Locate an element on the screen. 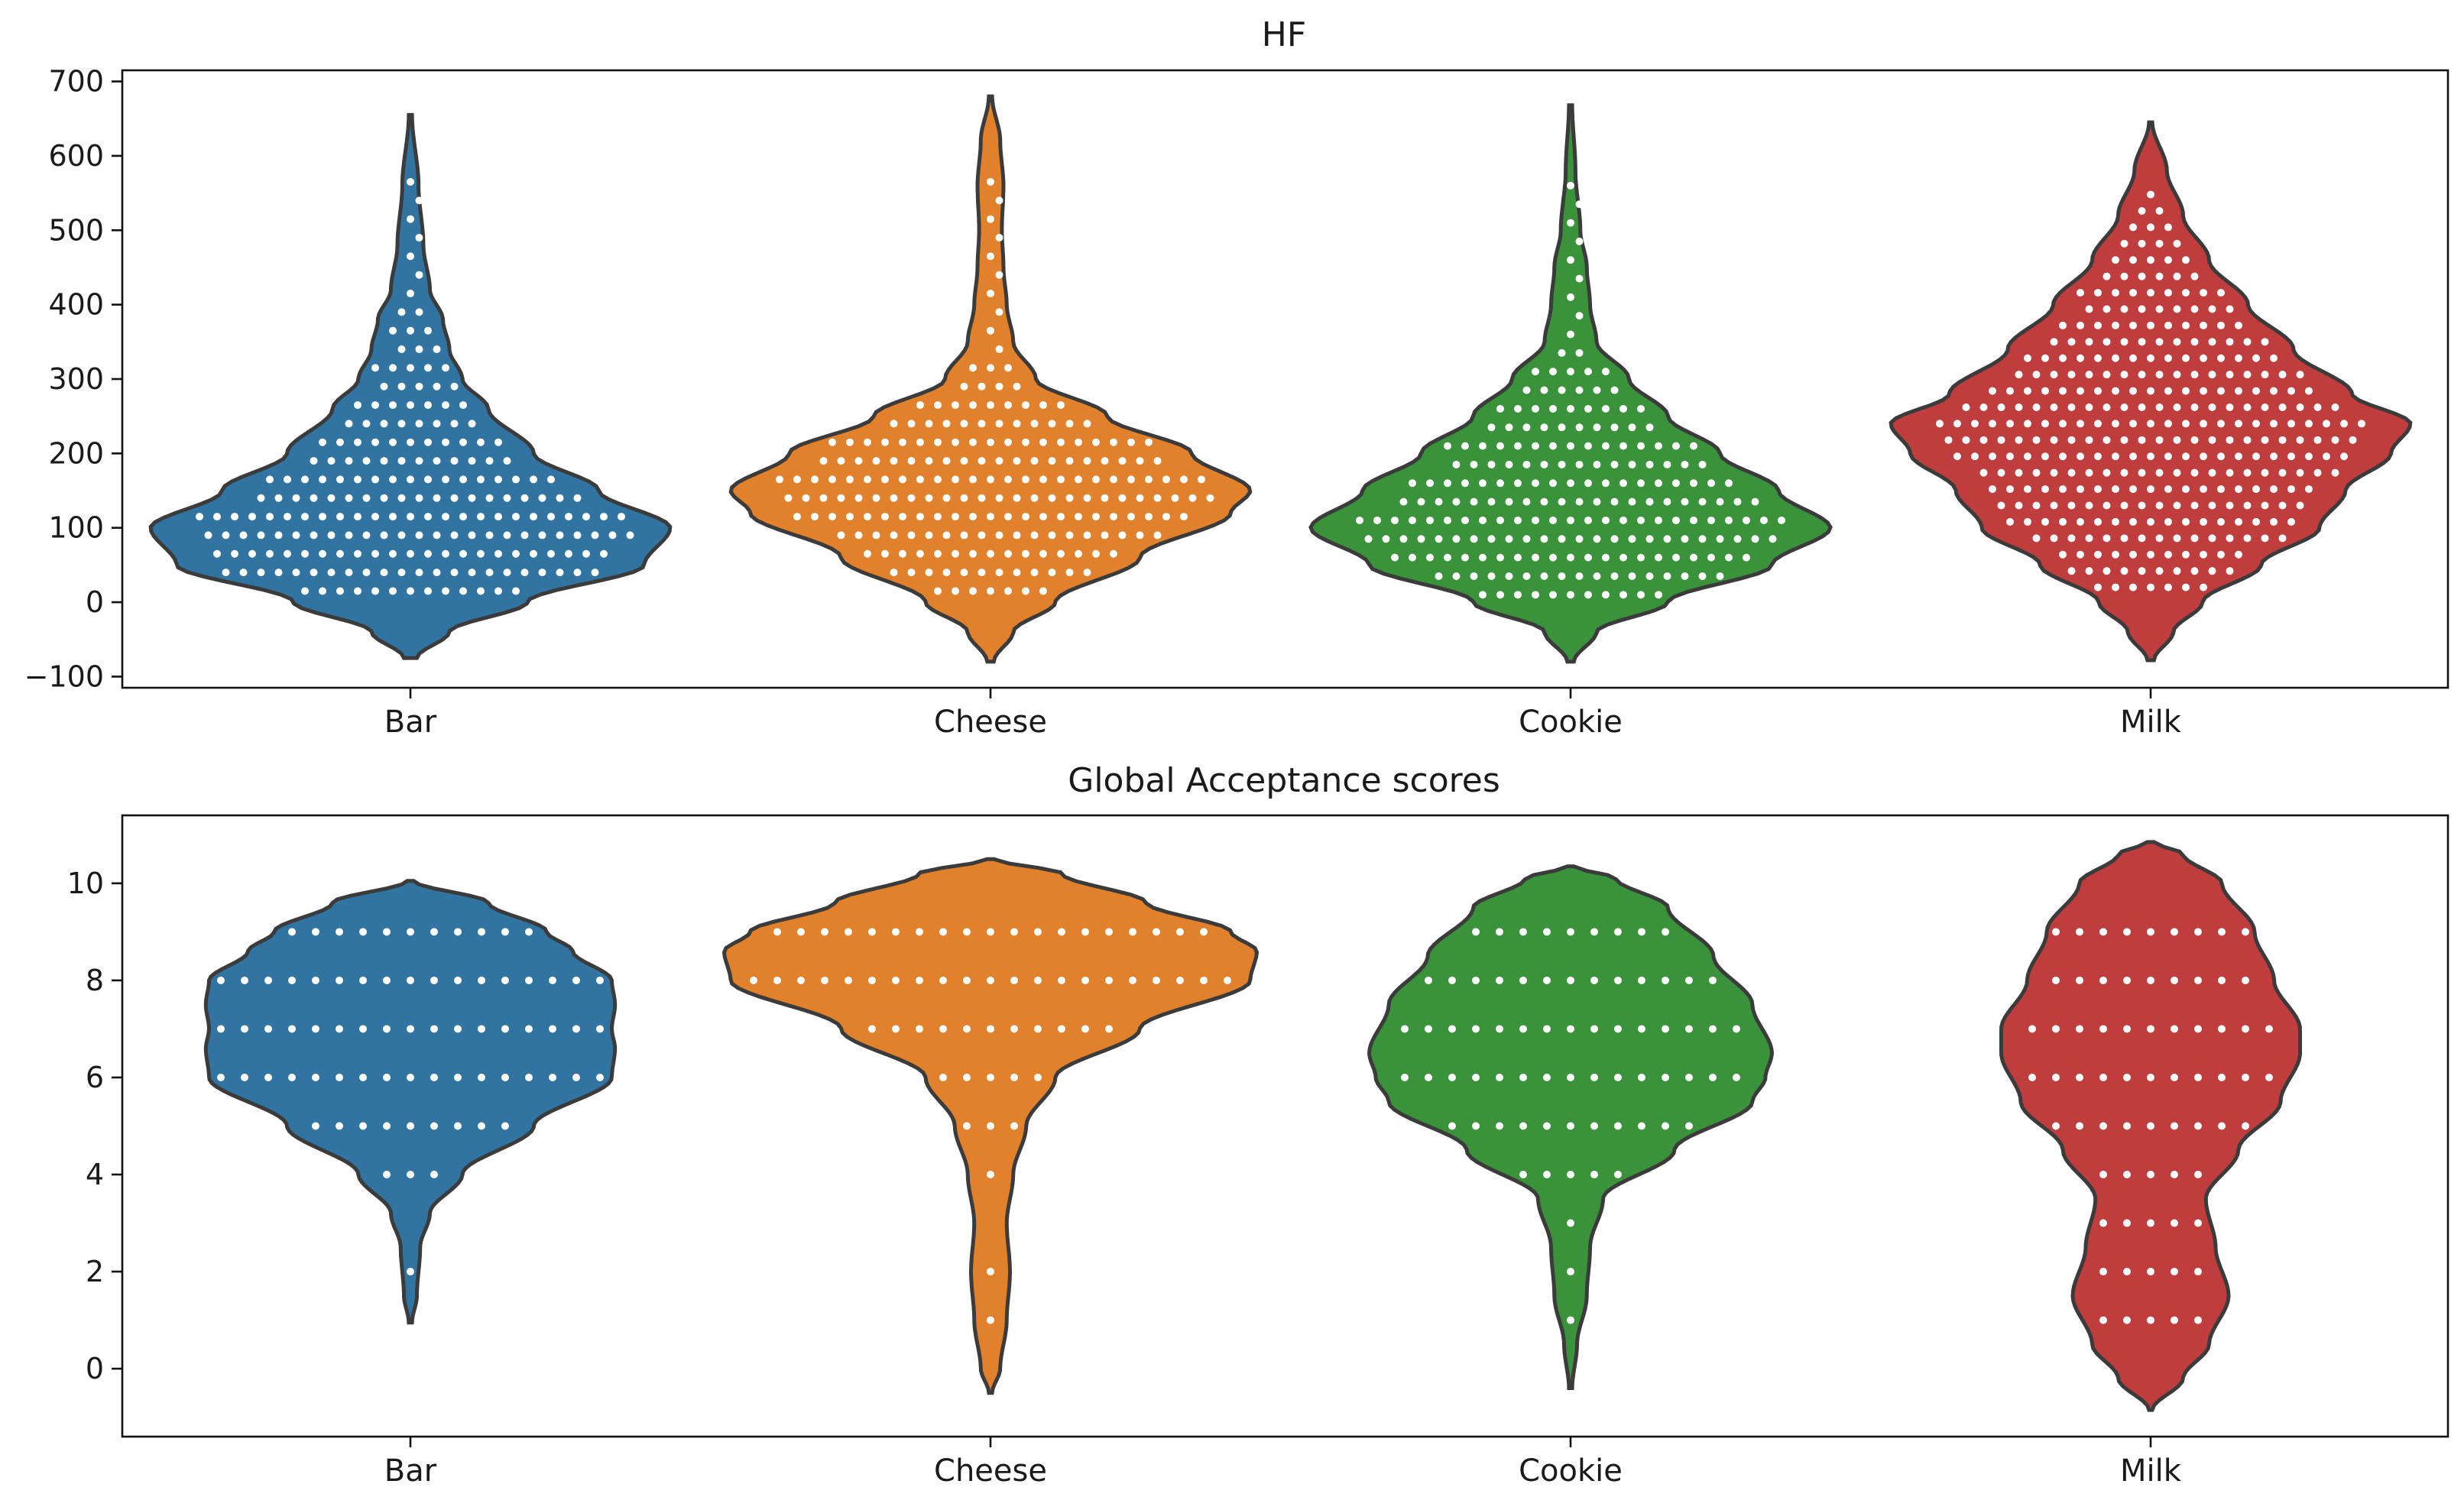 Image resolution: width=2464 pixels, height=1497 pixels. y-tick-label: 4 is located at coordinates (95, 1175).